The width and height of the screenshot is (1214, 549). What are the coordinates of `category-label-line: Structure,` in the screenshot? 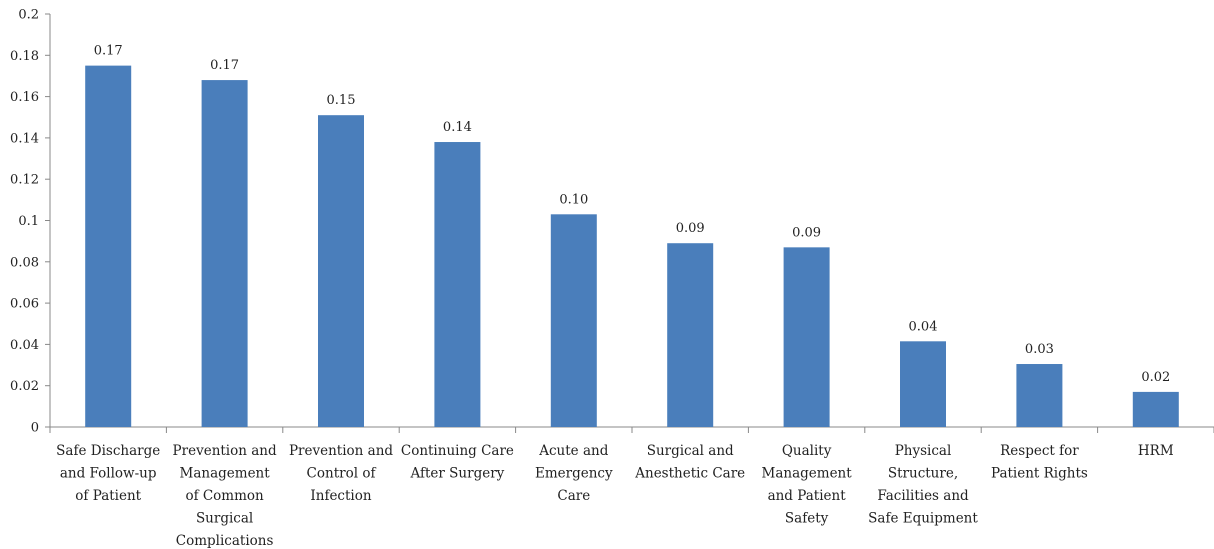 It's located at (923, 474).